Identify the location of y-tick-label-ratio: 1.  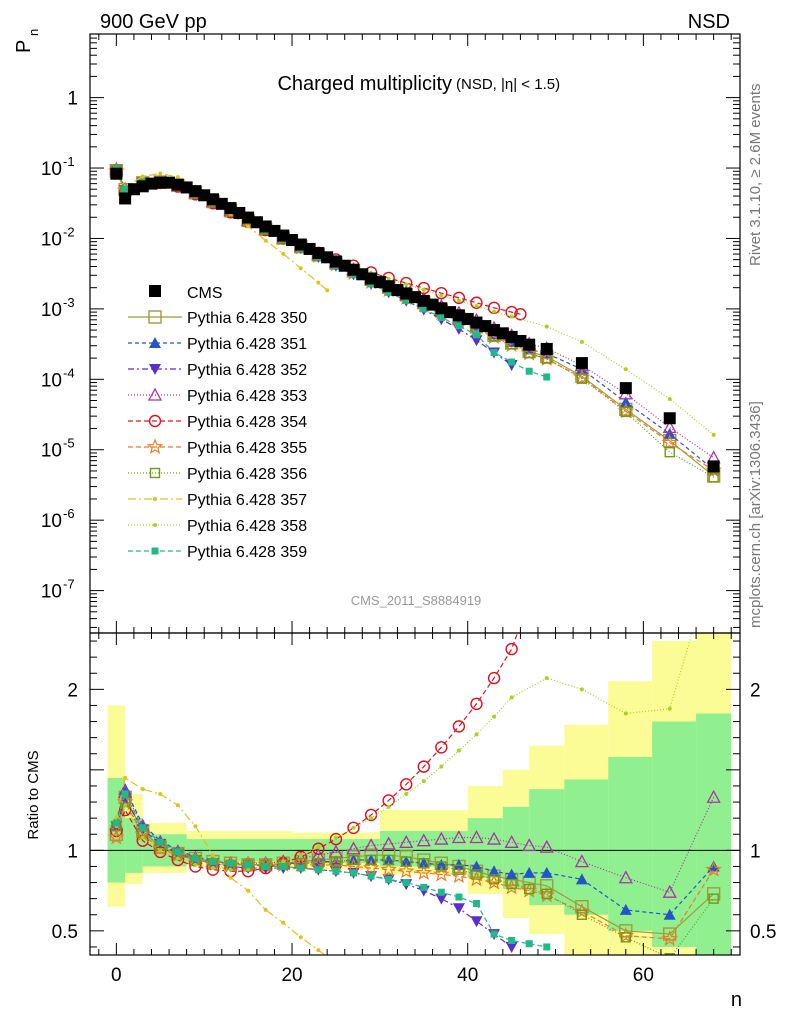
(72, 851).